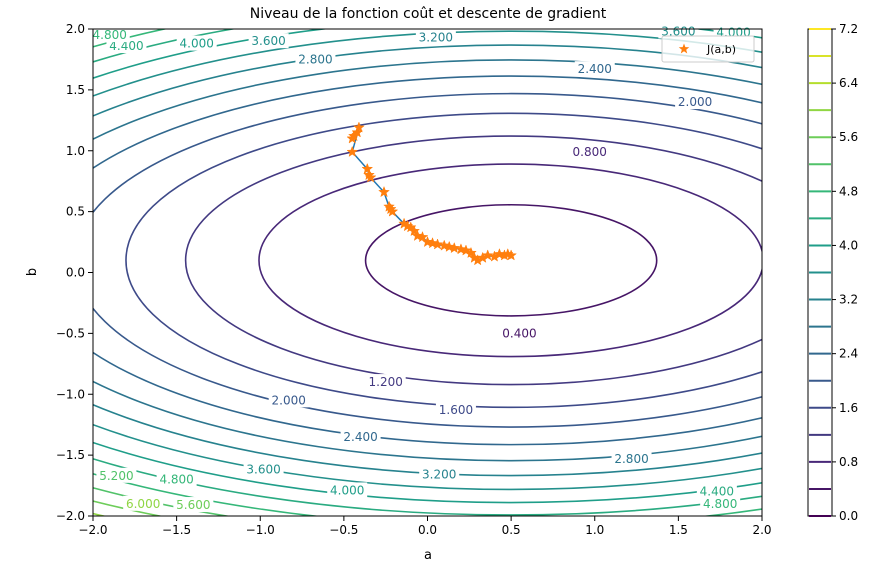 The width and height of the screenshot is (883, 573). What do you see at coordinates (70, 455) in the screenshot?
I see `y-tick-label: −1.5` at bounding box center [70, 455].